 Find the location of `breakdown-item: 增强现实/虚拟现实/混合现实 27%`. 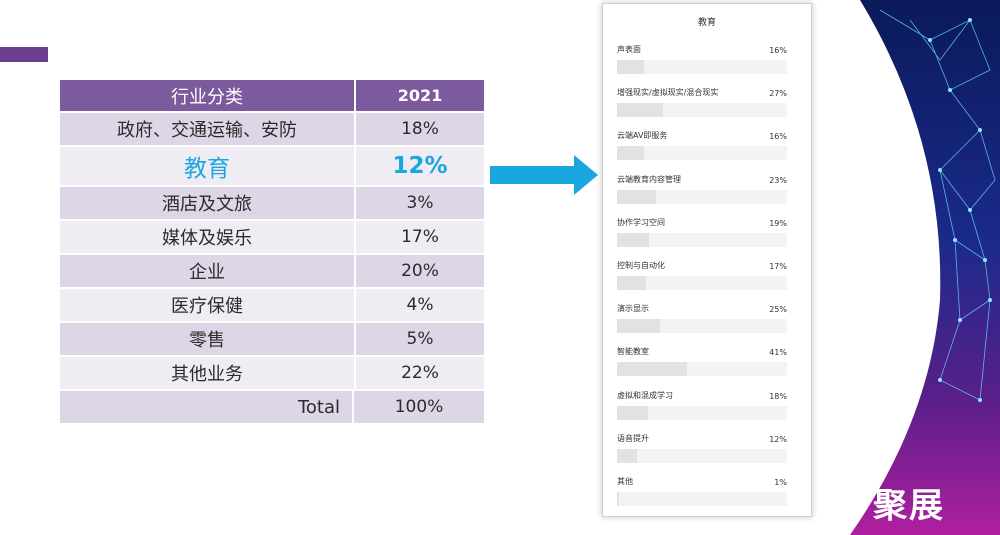

breakdown-item: 增强现实/虚拟现实/混合现实 27% is located at coordinates (702, 104).